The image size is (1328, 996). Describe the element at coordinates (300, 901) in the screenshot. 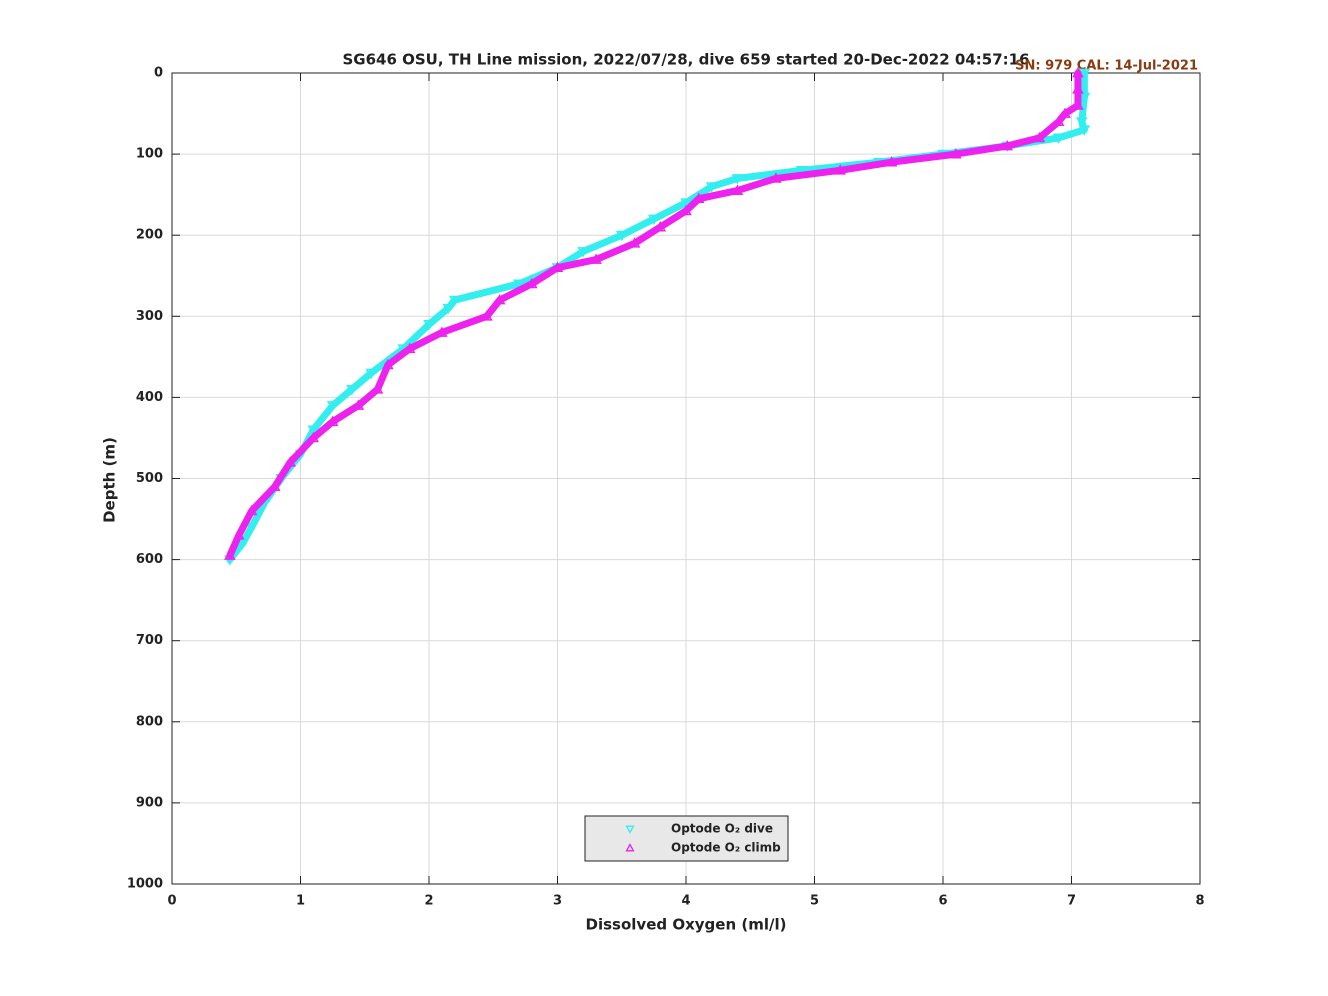

I see `x-tick-label: 1` at that location.